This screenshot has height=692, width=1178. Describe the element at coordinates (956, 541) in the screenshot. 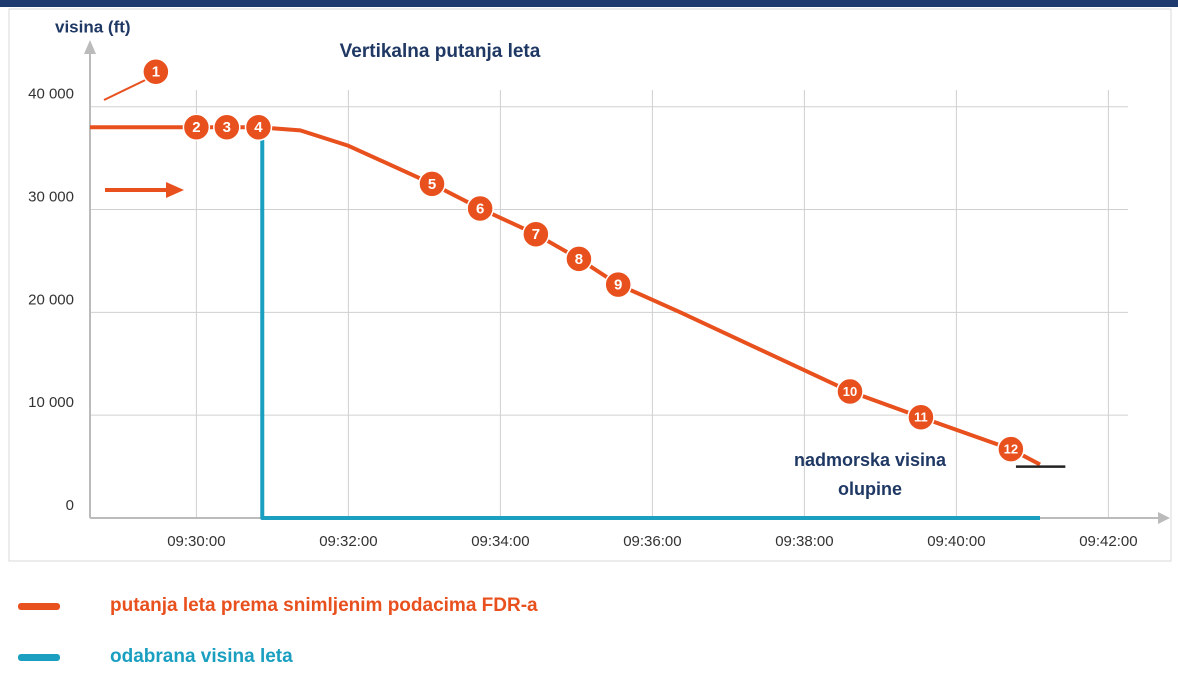

I see `x-tick-label: 09:40:00` at that location.